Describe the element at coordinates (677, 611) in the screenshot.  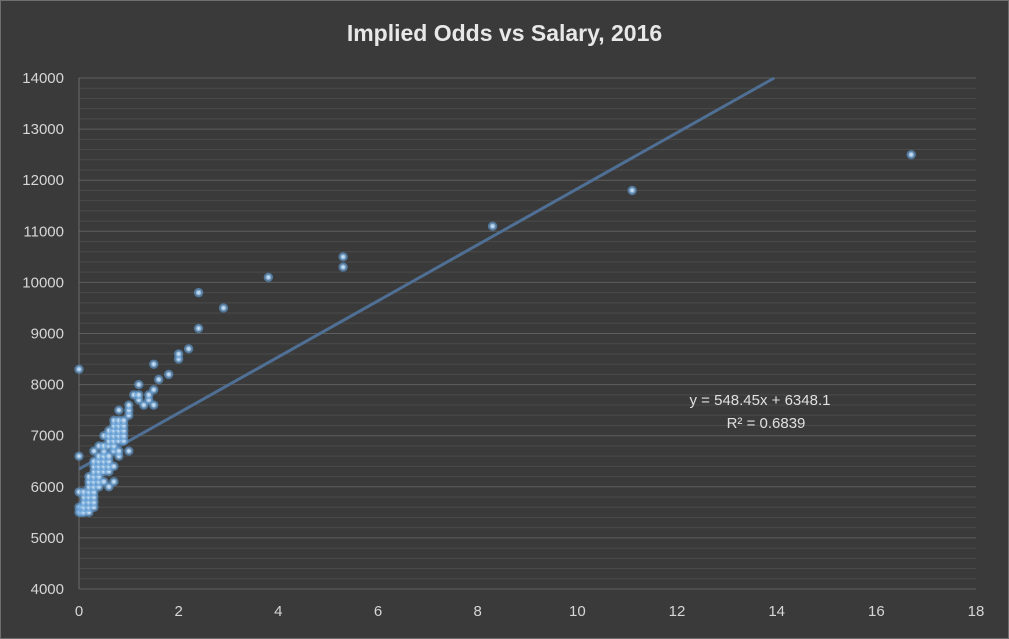
I see `x-tick-label: 12` at that location.